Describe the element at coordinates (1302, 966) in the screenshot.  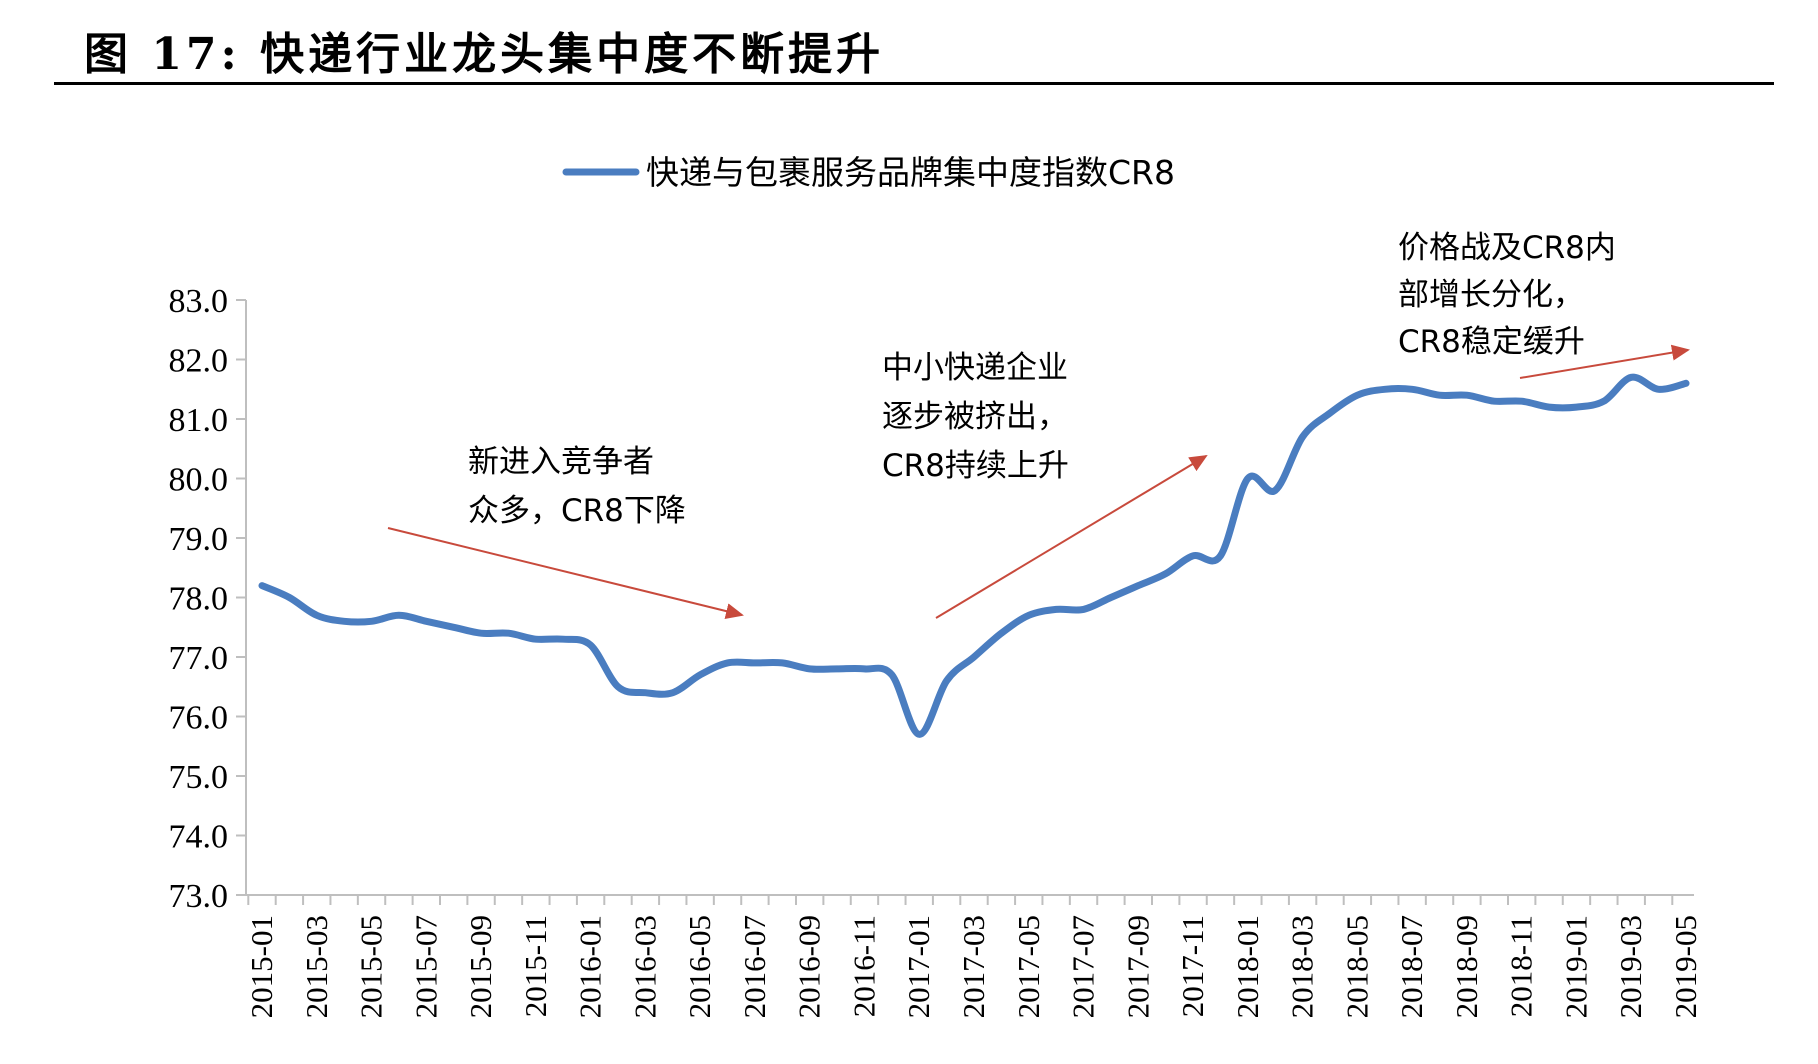
I see `x-tick-label: 2018-03` at that location.